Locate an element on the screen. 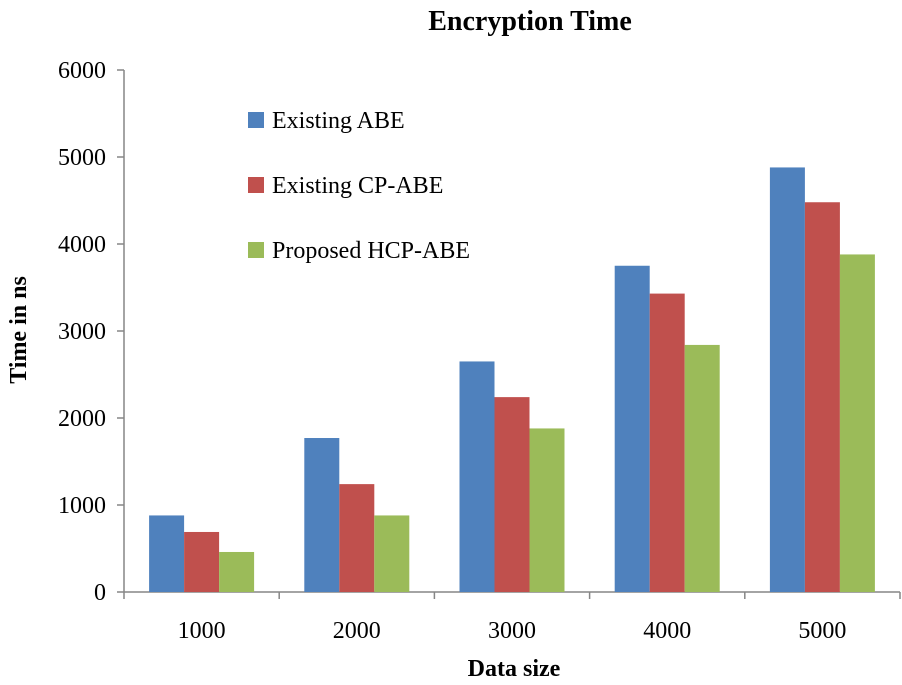 This screenshot has height=685, width=902. y-tick-label: 6000 is located at coordinates (82, 71).